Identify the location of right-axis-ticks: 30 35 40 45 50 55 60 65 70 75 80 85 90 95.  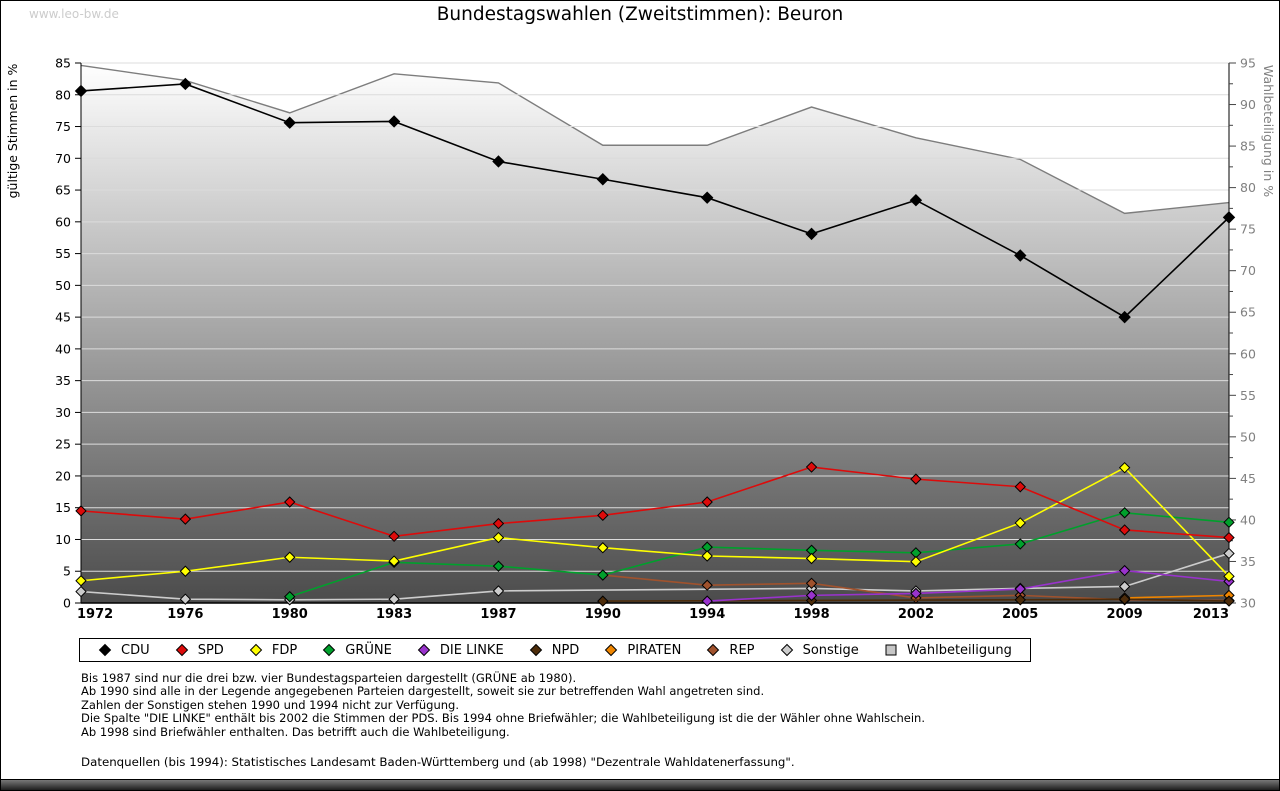
(1242, 333).